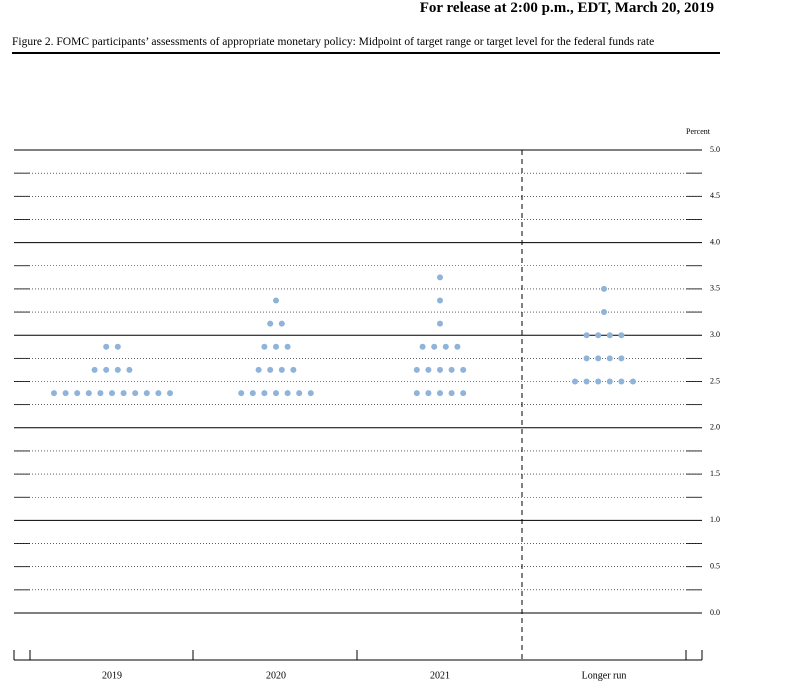 The height and width of the screenshot is (694, 786). I want to click on y-tick-label: 0.5, so click(715, 566).